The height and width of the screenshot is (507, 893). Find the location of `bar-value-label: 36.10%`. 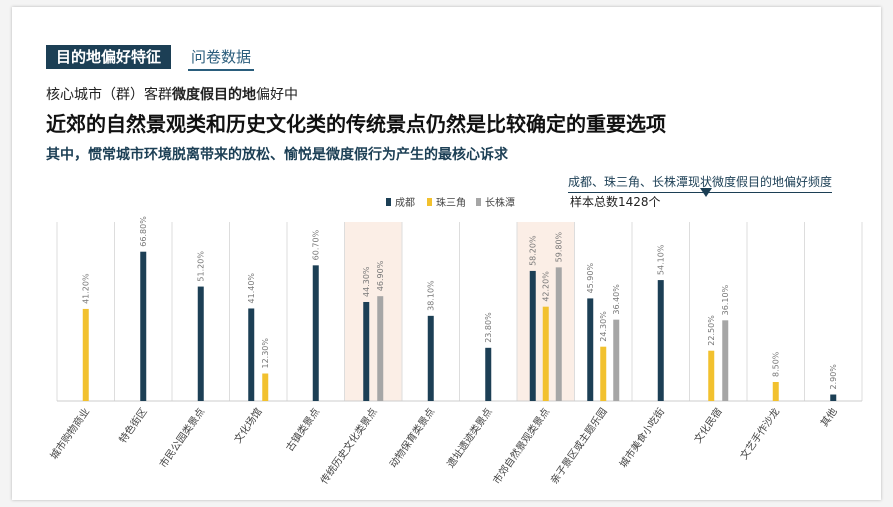

bar-value-label: 36.10% is located at coordinates (725, 299).